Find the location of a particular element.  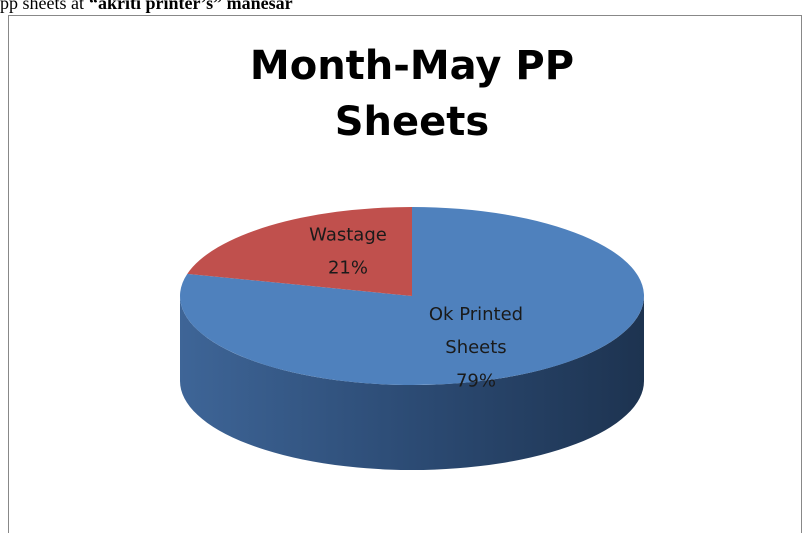

slice-value-label: 21% is located at coordinates (347, 268).